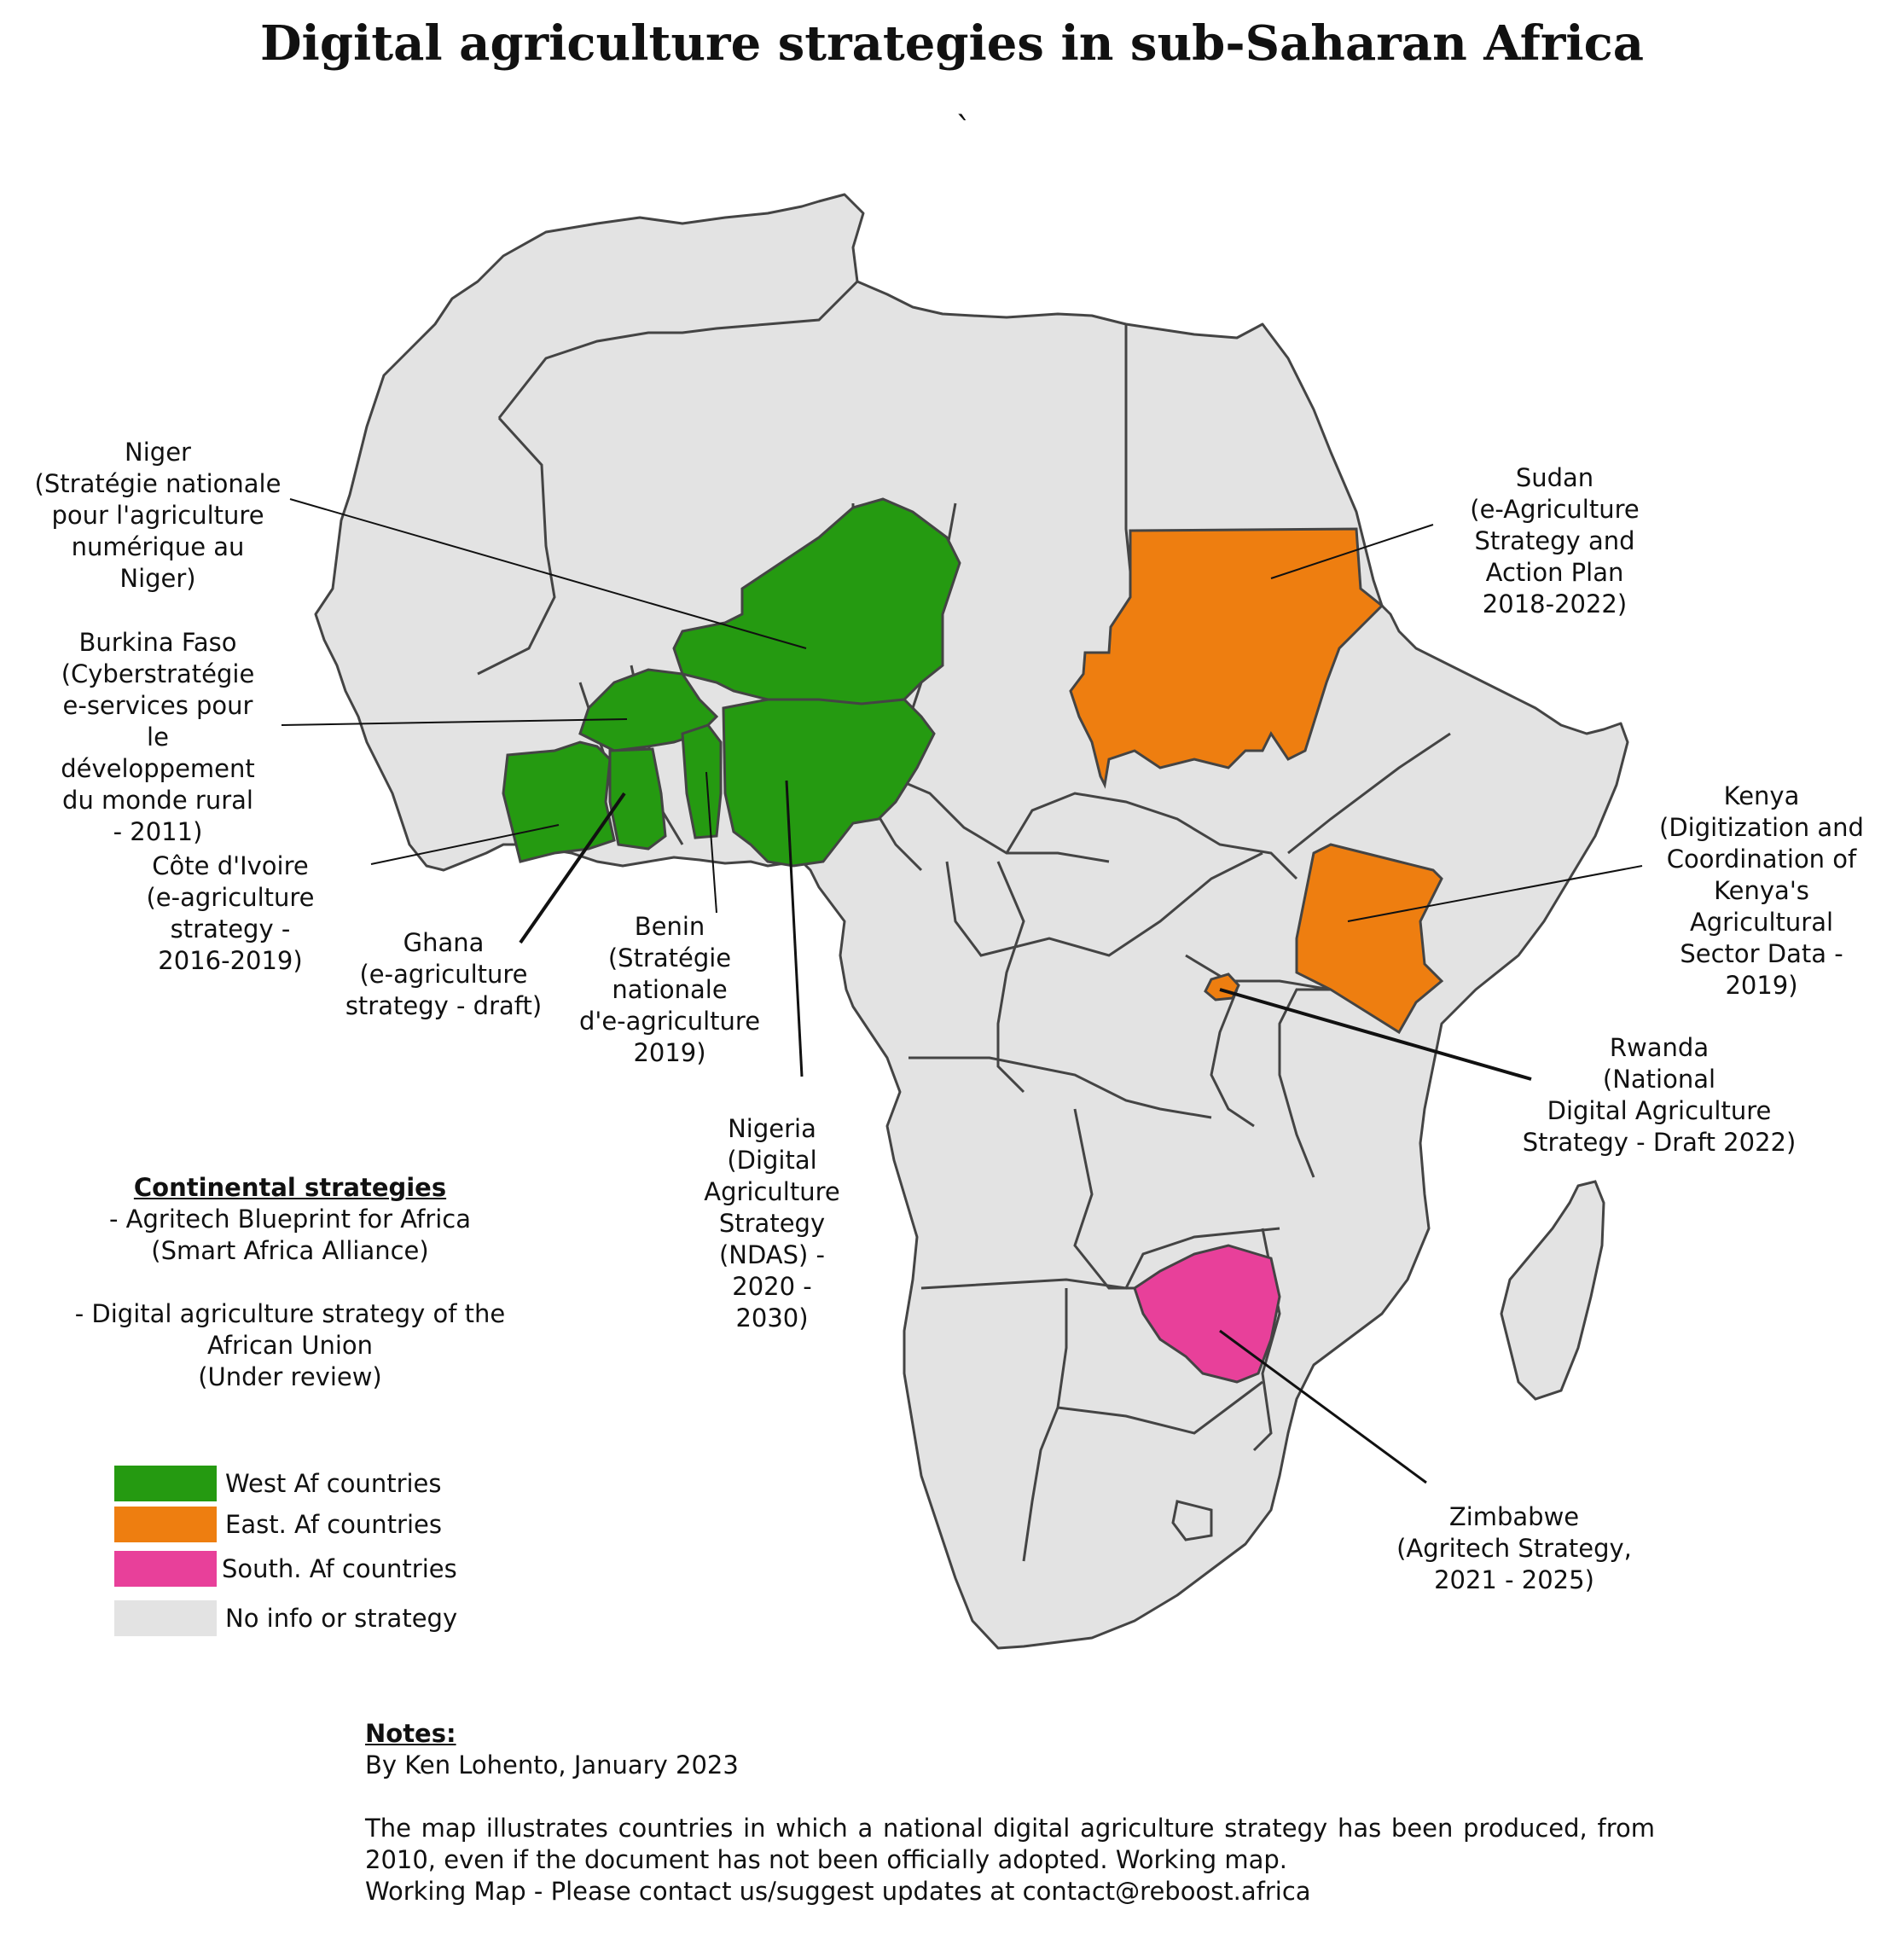 The height and width of the screenshot is (1945, 1904). I want to click on country-cote-divoire, so click(559, 801).